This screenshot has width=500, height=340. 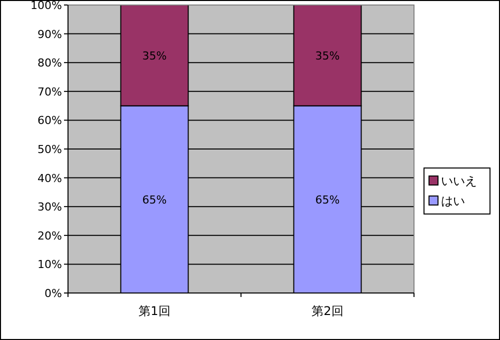 I want to click on legend-label: いいえ, so click(x=459, y=181).